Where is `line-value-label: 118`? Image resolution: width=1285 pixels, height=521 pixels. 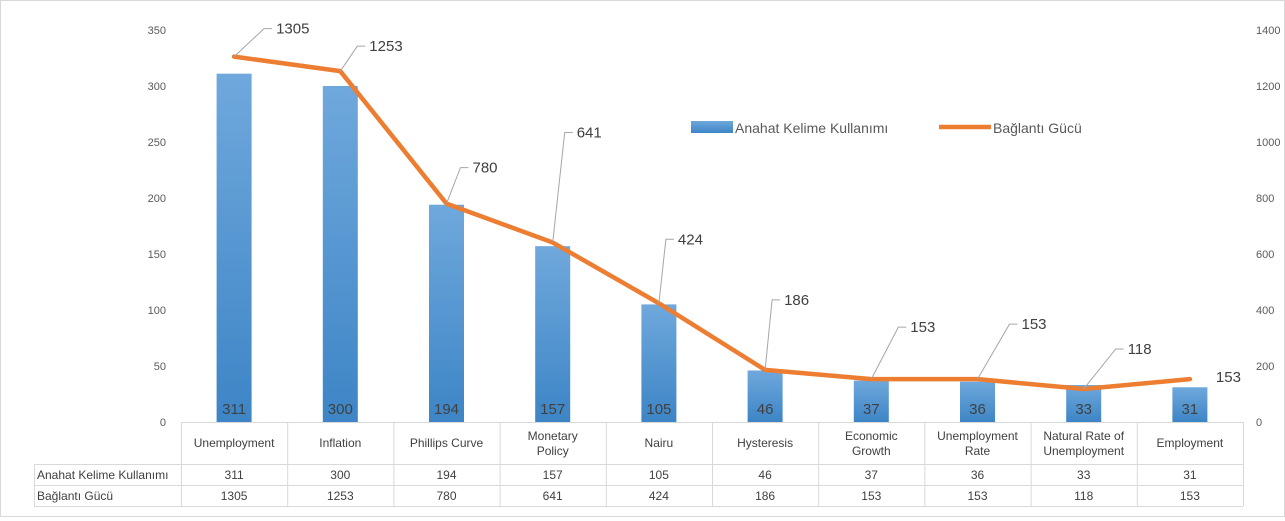 line-value-label: 118 is located at coordinates (1140, 349).